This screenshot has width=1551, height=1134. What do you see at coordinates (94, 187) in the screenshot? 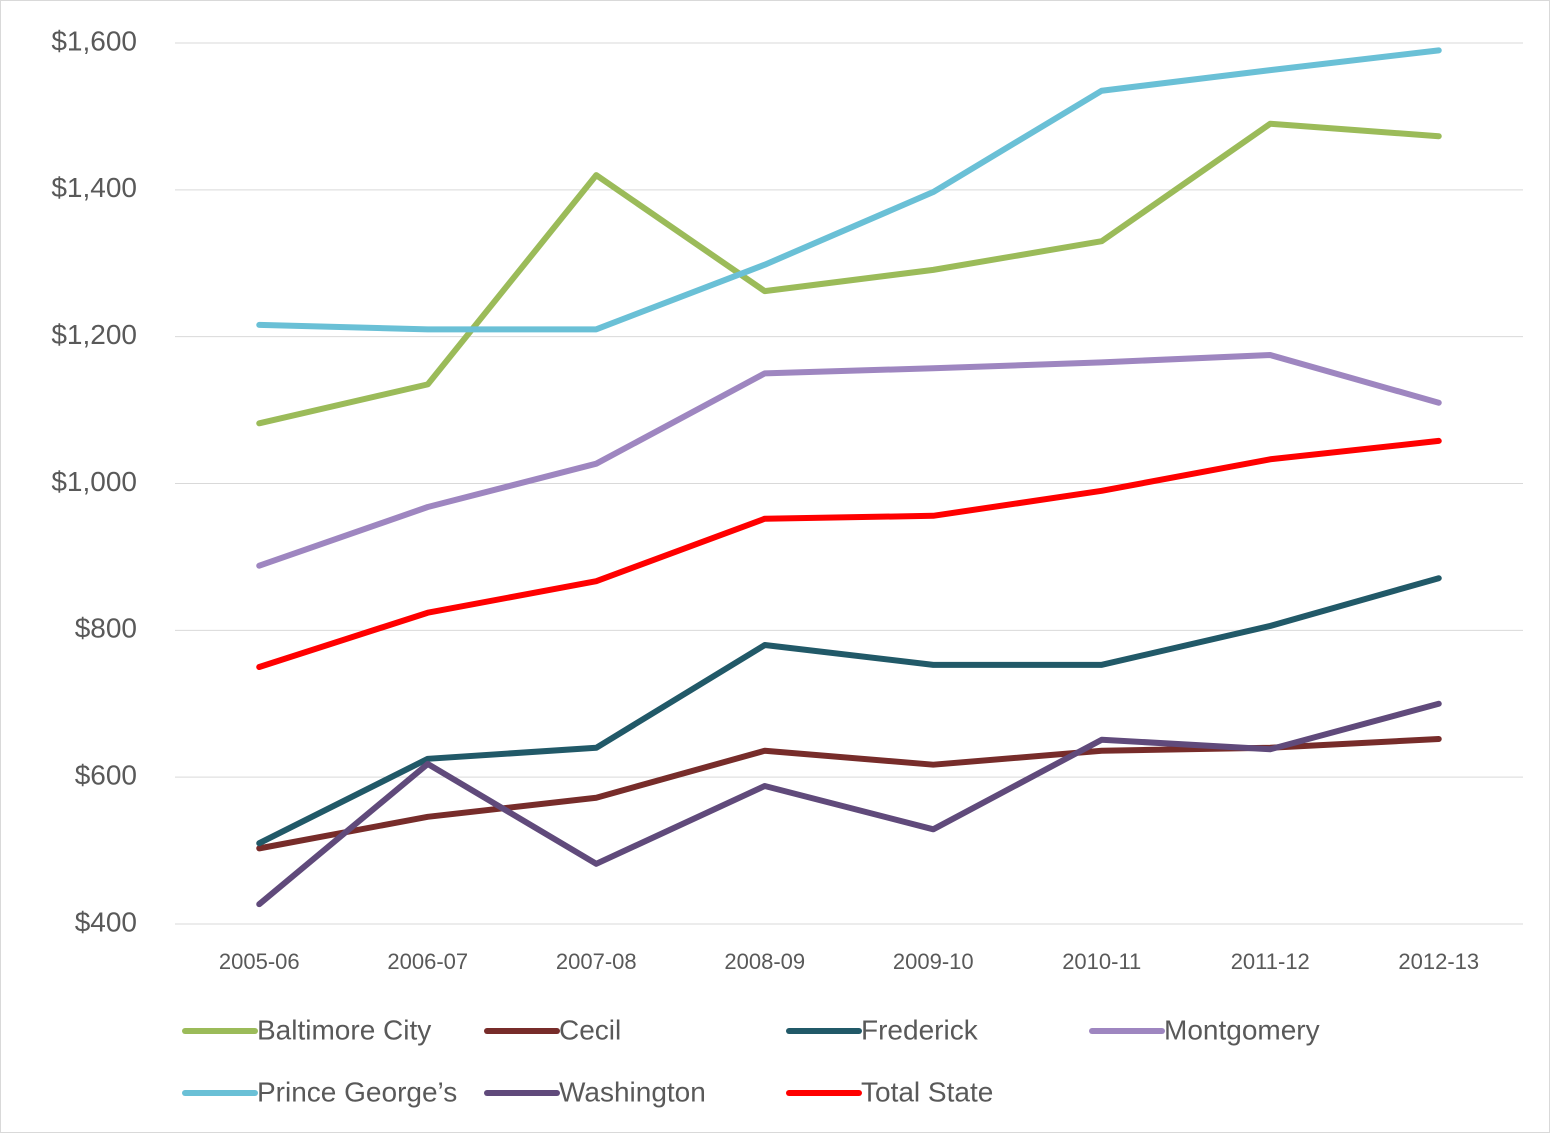
I see `y-tick-label: $1,400` at bounding box center [94, 187].